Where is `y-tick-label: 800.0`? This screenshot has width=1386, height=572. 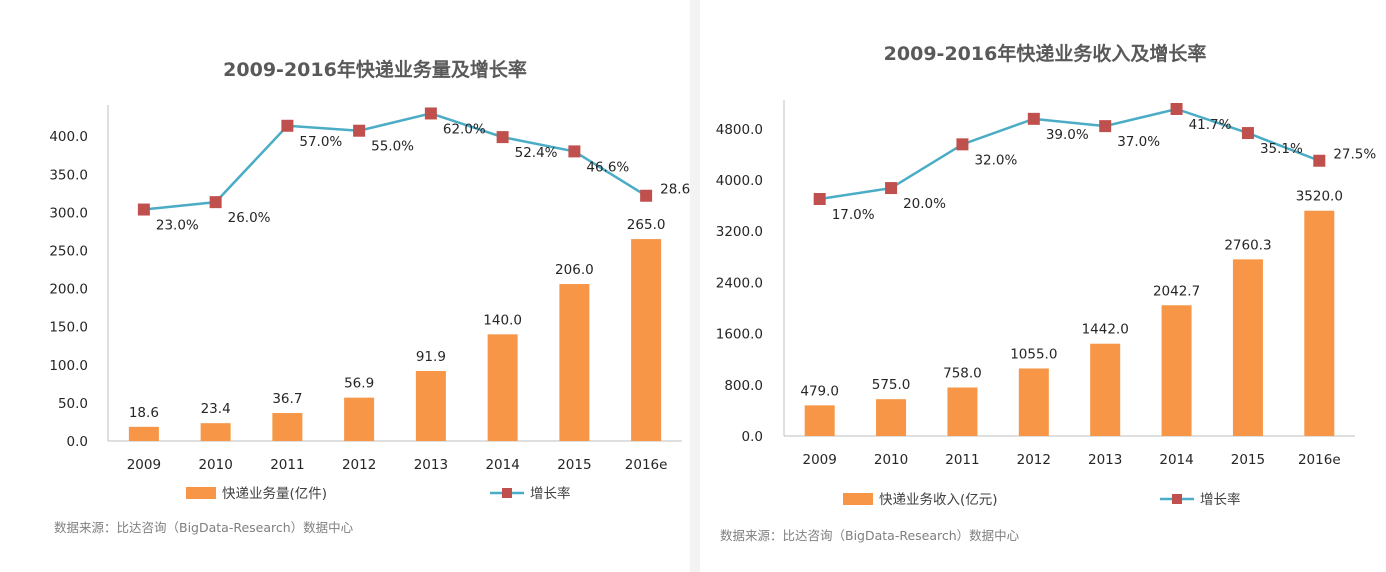 y-tick-label: 800.0 is located at coordinates (743, 386).